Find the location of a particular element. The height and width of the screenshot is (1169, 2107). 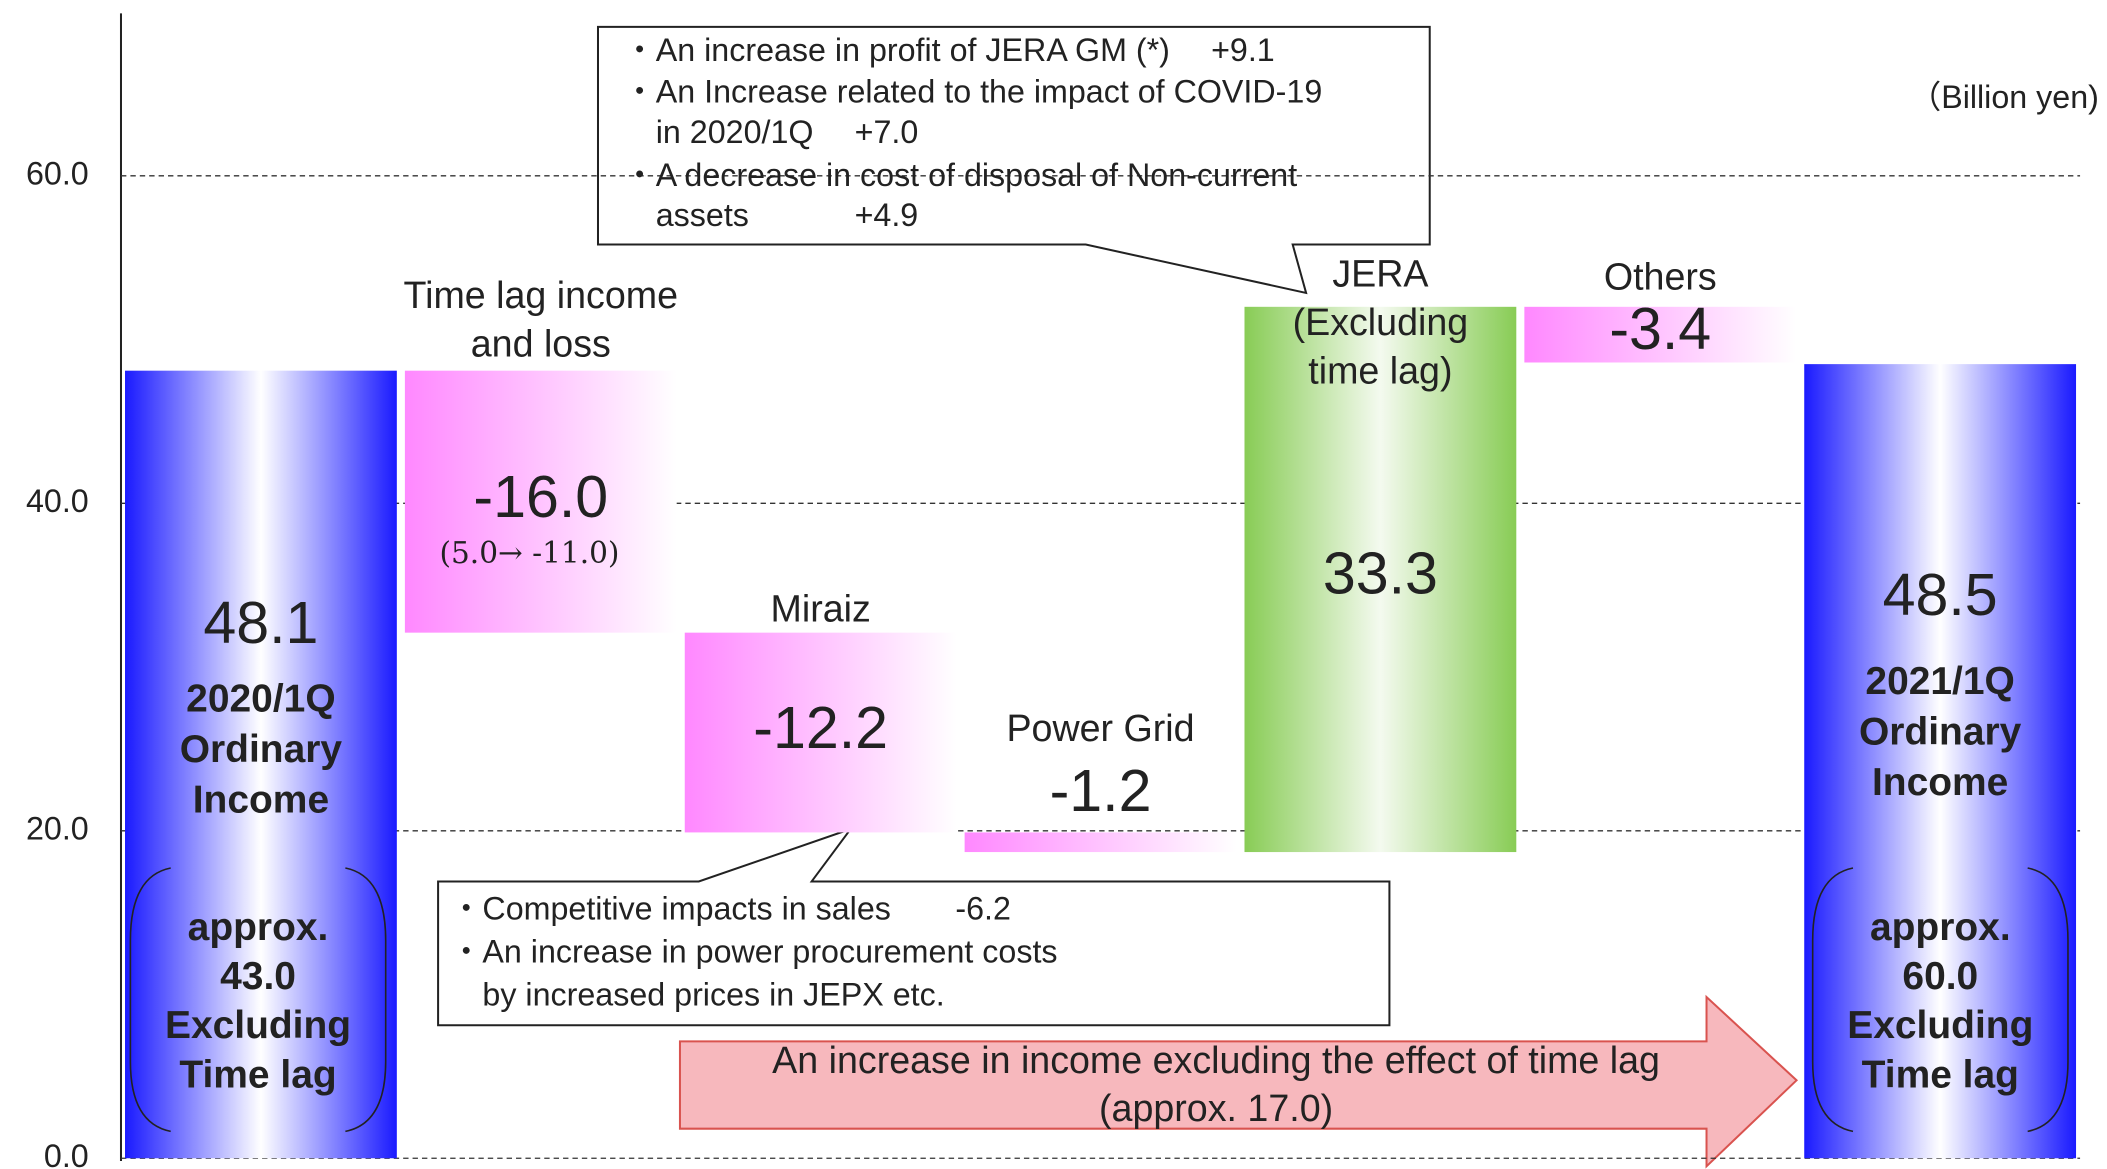

value-label: -1.2 is located at coordinates (1101, 790).